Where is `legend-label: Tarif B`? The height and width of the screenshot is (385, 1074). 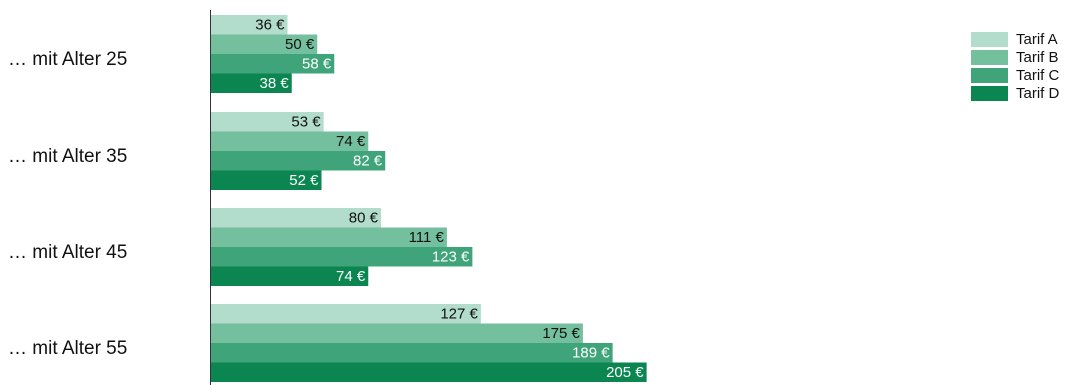
legend-label: Tarif B is located at coordinates (1037, 57).